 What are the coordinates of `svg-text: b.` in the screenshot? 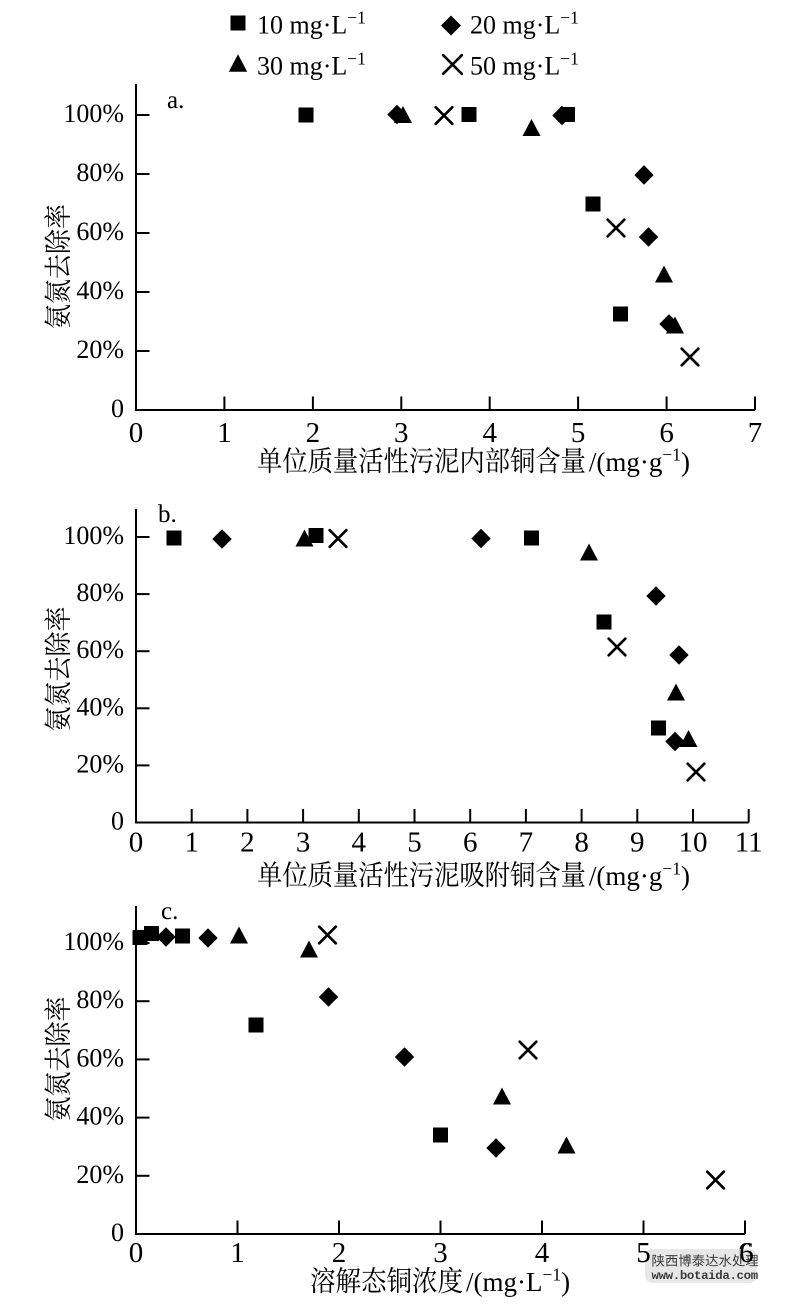 It's located at (167, 514).